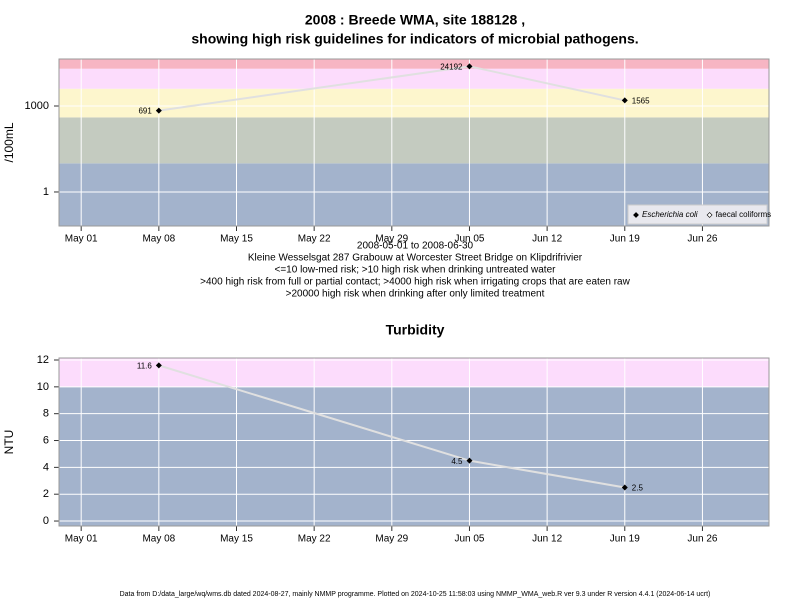 This screenshot has height=600, width=800. Describe the element at coordinates (9, 142) in the screenshot. I see `y-axis-label: /100mL` at that location.